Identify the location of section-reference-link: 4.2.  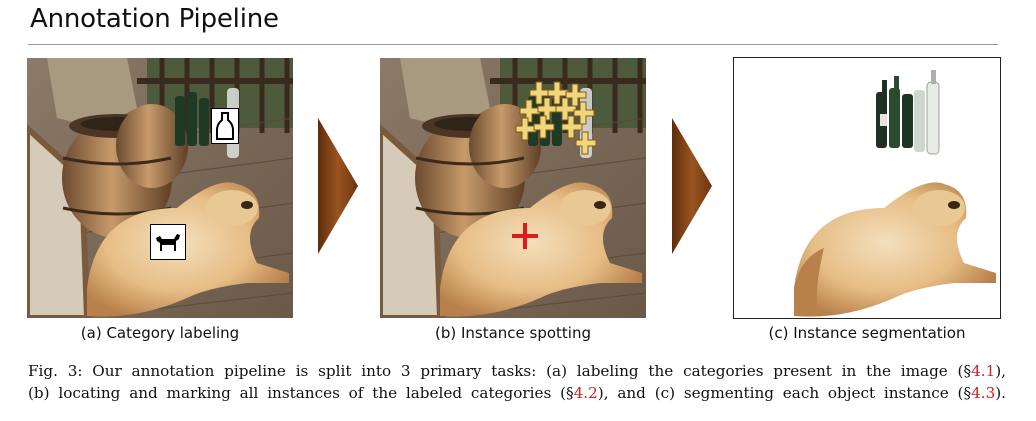
(585, 393).